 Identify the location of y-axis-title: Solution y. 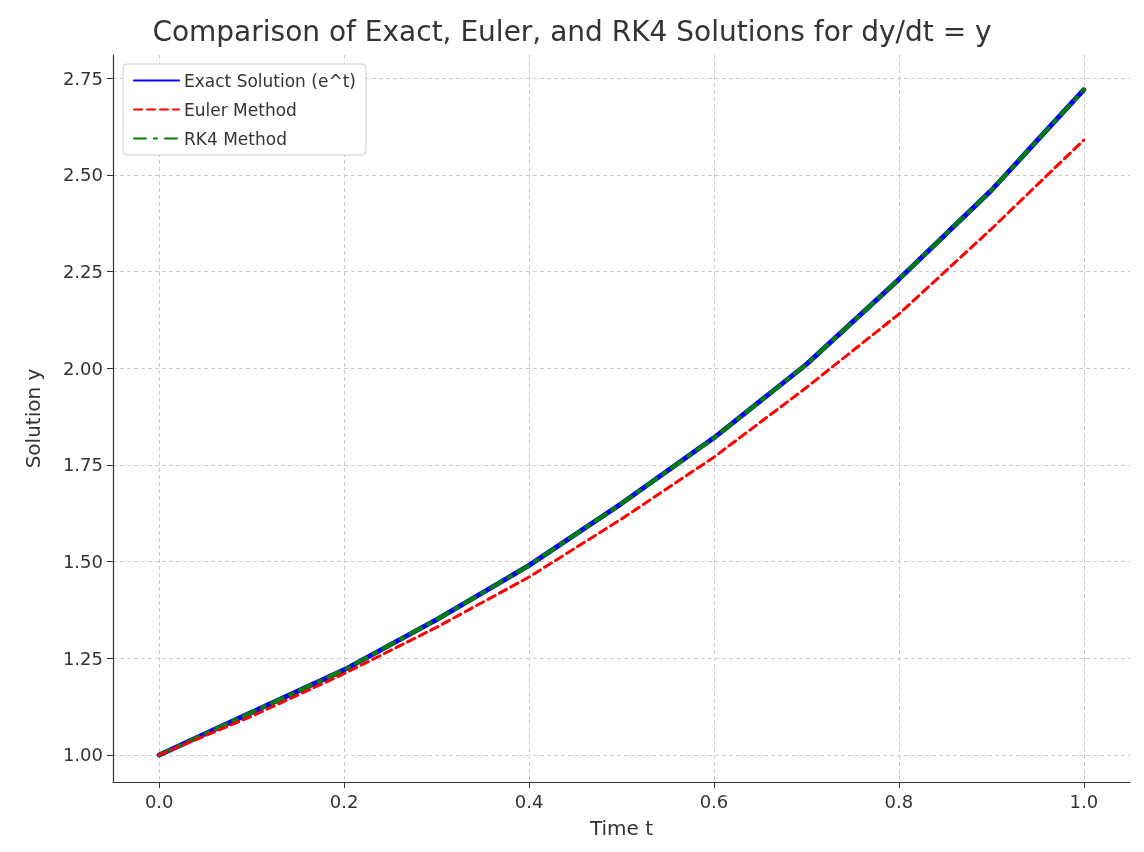
(33, 418).